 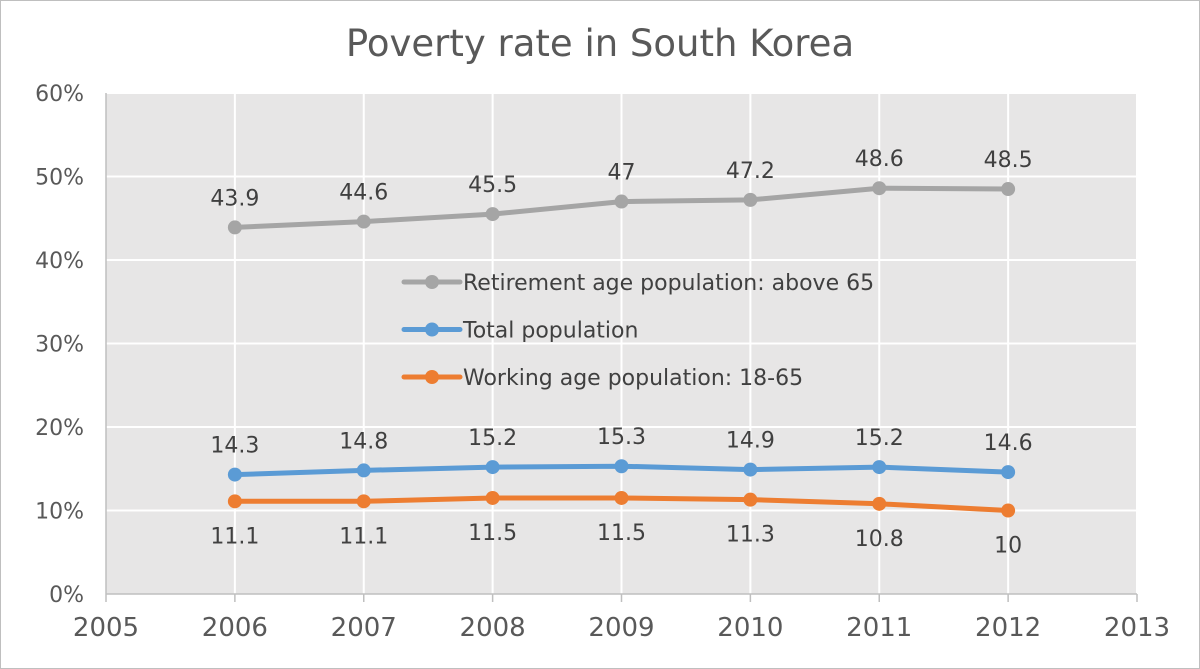 I want to click on series-2: 14.3 14.8 15.2 15.3 14.9 15.2 14.6, so click(x=621, y=453).